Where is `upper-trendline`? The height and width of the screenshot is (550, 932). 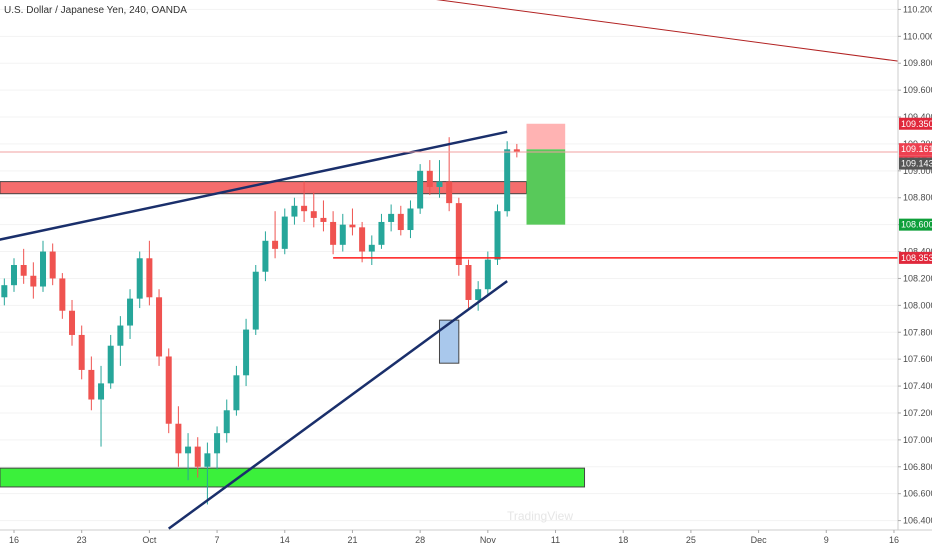
upper-trendline is located at coordinates (254, 185).